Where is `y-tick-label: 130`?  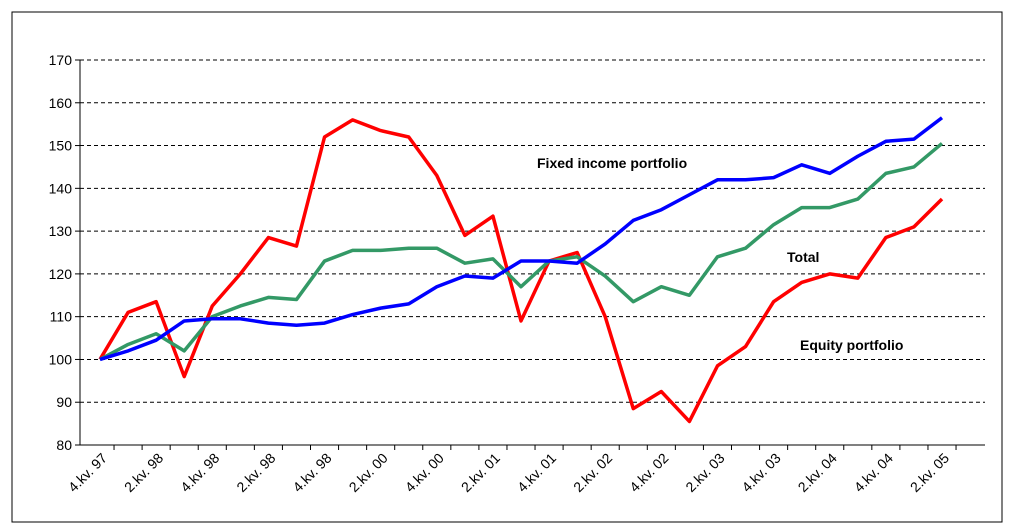 y-tick-label: 130 is located at coordinates (61, 231).